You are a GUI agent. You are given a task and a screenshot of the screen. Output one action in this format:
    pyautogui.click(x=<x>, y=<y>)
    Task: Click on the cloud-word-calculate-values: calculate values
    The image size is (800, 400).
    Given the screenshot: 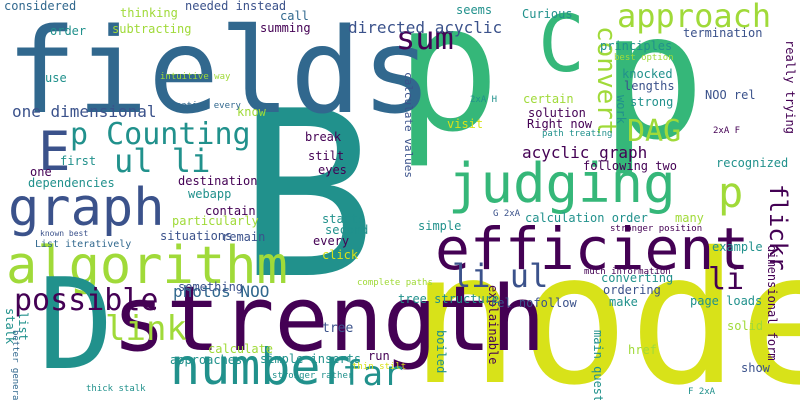 What is the action you would take?
    pyautogui.click(x=408, y=125)
    